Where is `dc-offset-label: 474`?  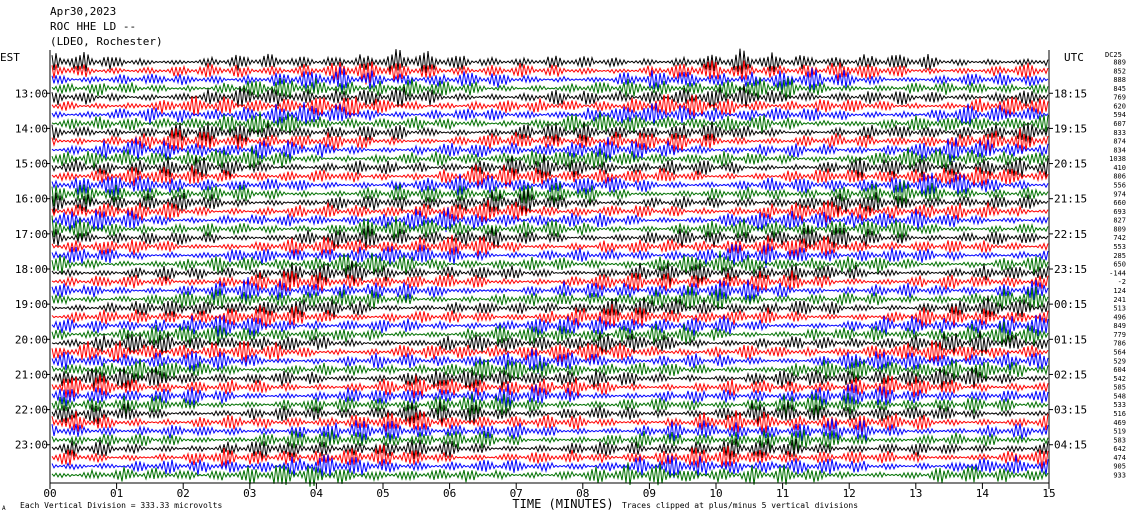 dc-offset-label: 474 is located at coordinates (1119, 458).